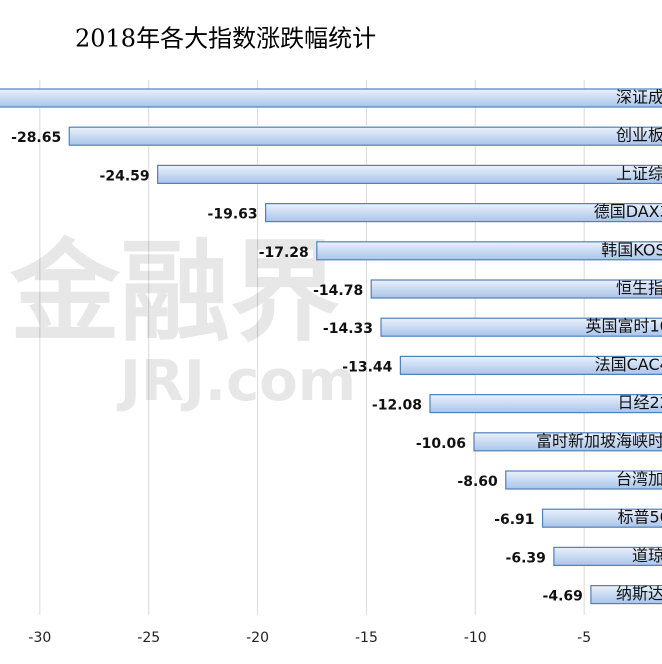  Describe the element at coordinates (628, 211) in the screenshot. I see `category-label: 德国DAX30` at that location.